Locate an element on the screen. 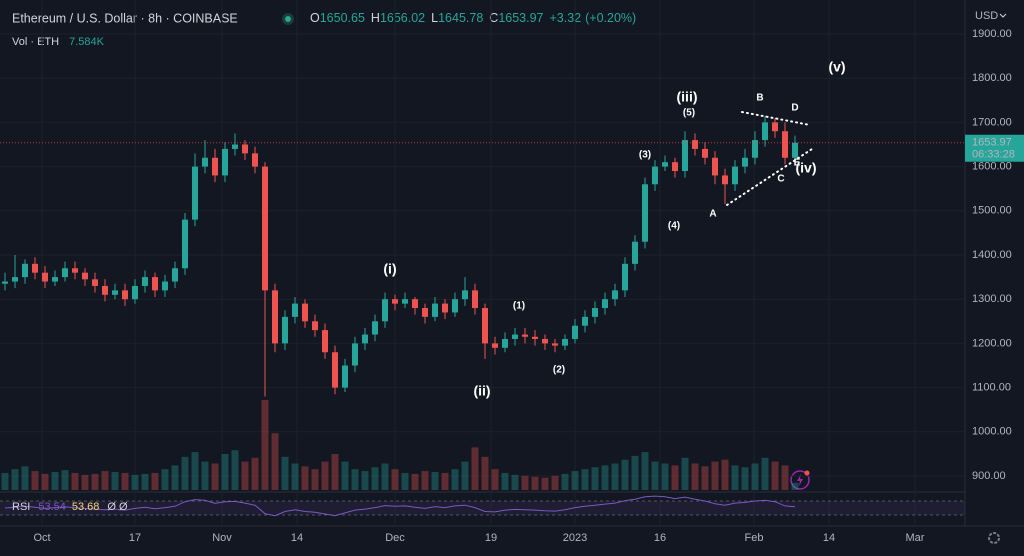 The height and width of the screenshot is (556, 1024). alert-badge is located at coordinates (807, 473).